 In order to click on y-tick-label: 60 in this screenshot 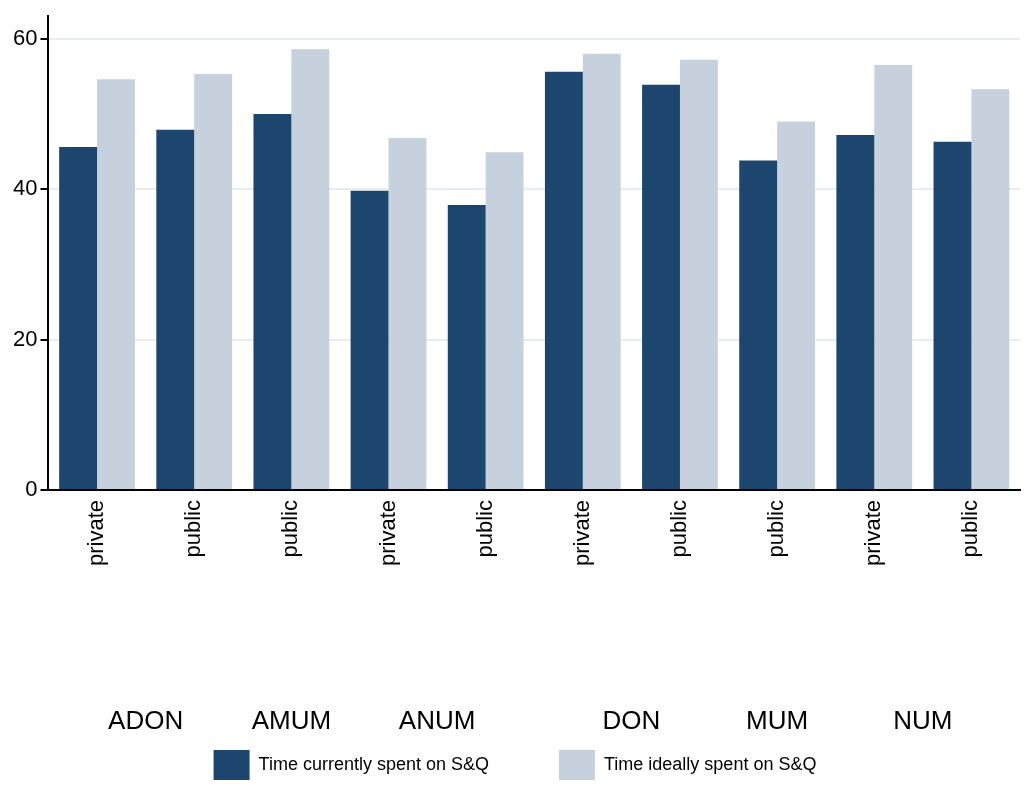, I will do `click(25, 37)`.